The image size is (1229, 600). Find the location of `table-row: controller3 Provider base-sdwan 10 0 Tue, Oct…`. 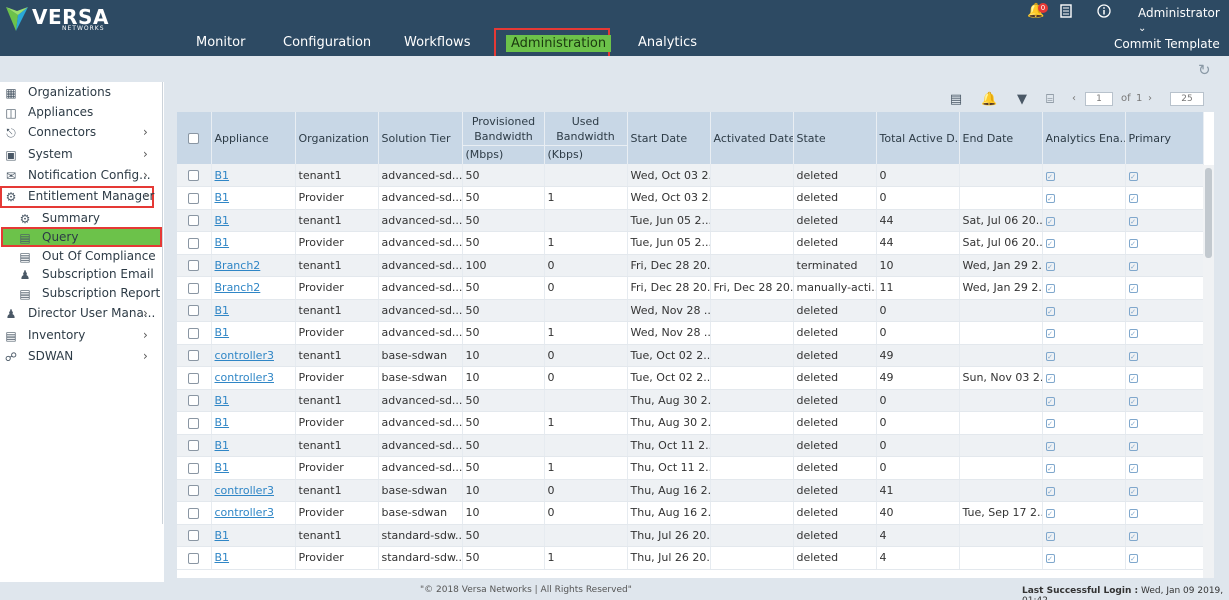

table-row: controller3 Provider base-sdwan 10 0 Tue, Oct… is located at coordinates (690, 378).